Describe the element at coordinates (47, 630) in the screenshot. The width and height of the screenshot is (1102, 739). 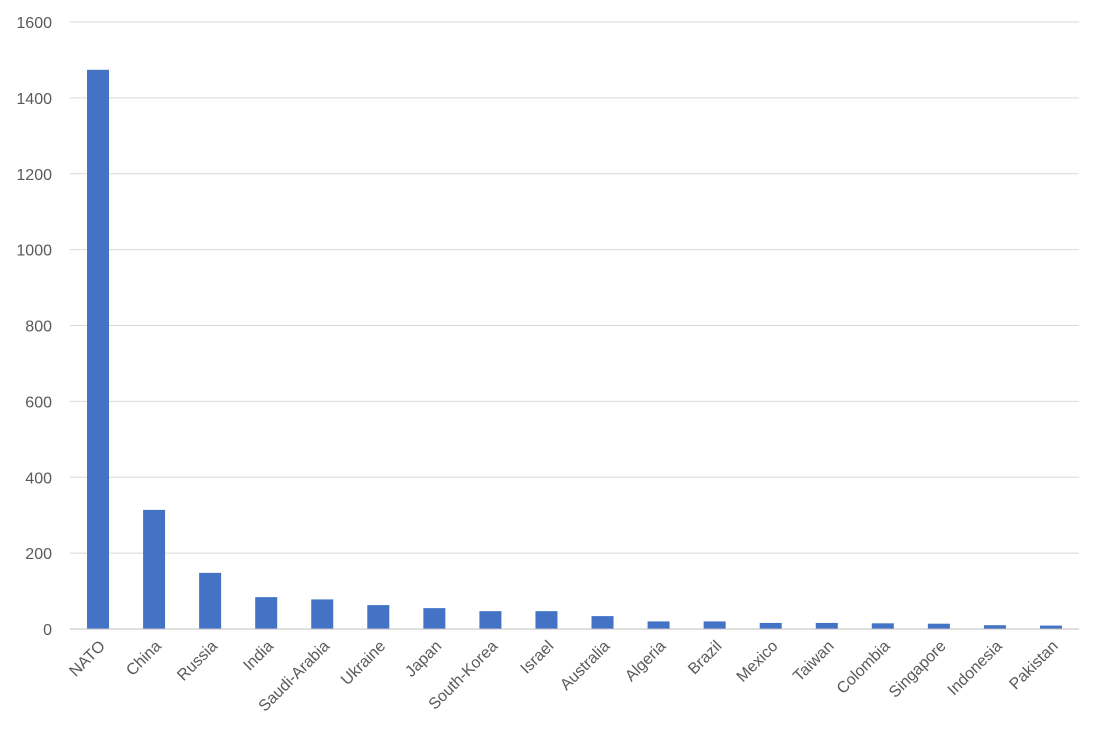
I see `y-tick-label: 0` at that location.